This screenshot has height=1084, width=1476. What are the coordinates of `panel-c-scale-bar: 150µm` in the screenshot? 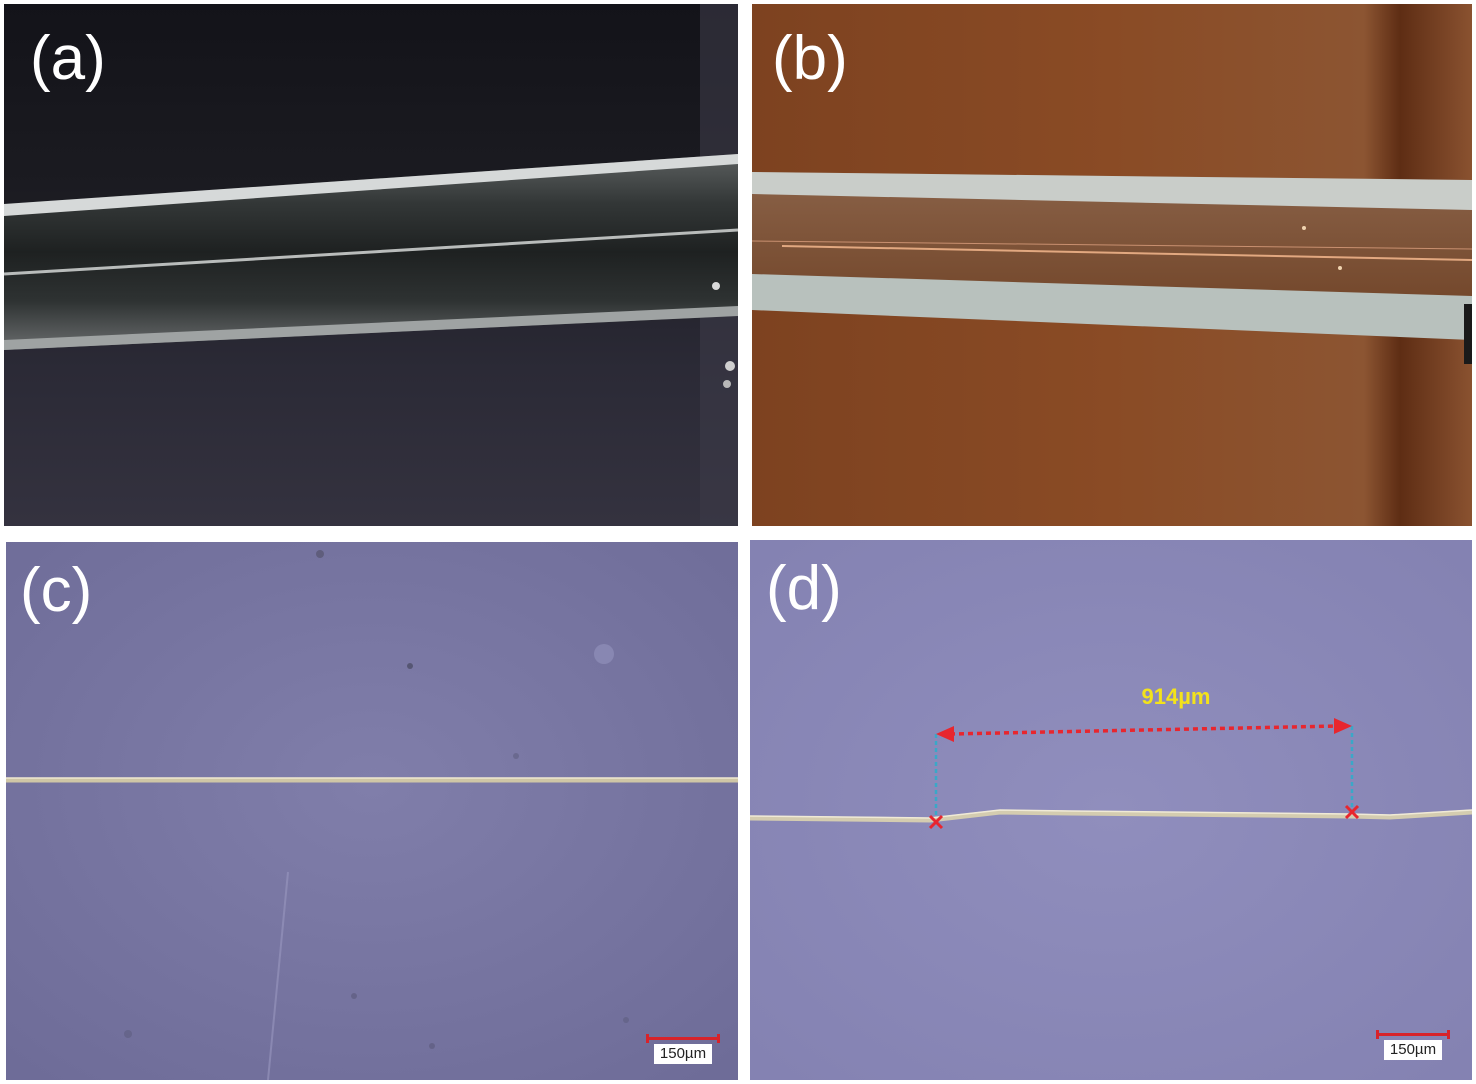 It's located at (683, 1050).